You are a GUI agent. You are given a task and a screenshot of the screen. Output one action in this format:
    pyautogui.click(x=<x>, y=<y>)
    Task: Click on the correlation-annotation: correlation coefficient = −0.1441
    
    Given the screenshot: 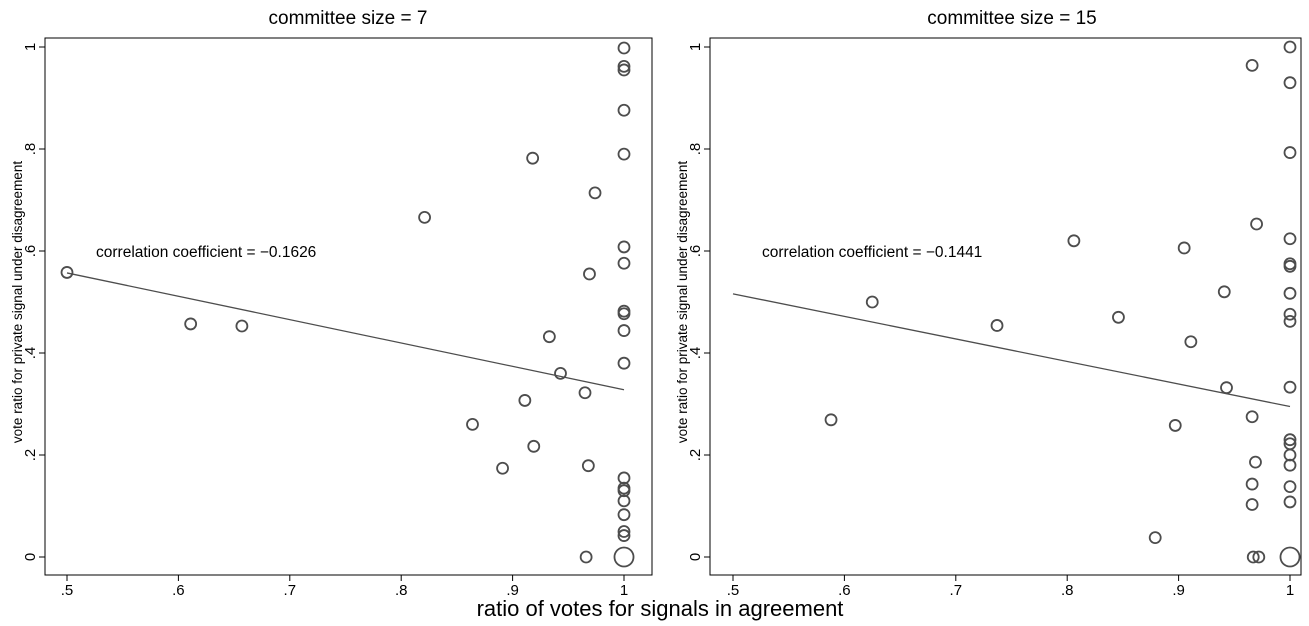 What is the action you would take?
    pyautogui.click(x=872, y=252)
    